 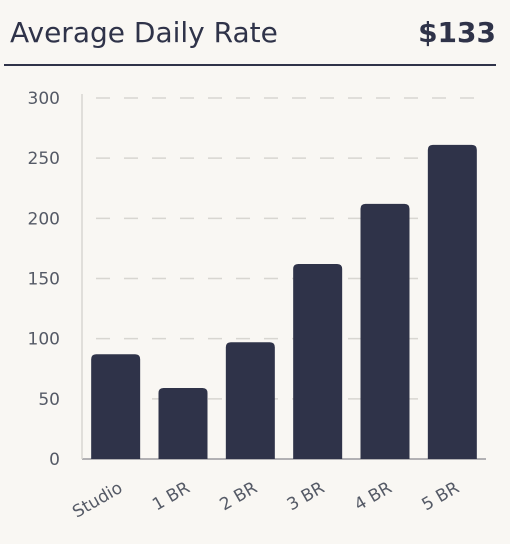 What do you see at coordinates (250, 400) in the screenshot?
I see `bar-2-br` at bounding box center [250, 400].